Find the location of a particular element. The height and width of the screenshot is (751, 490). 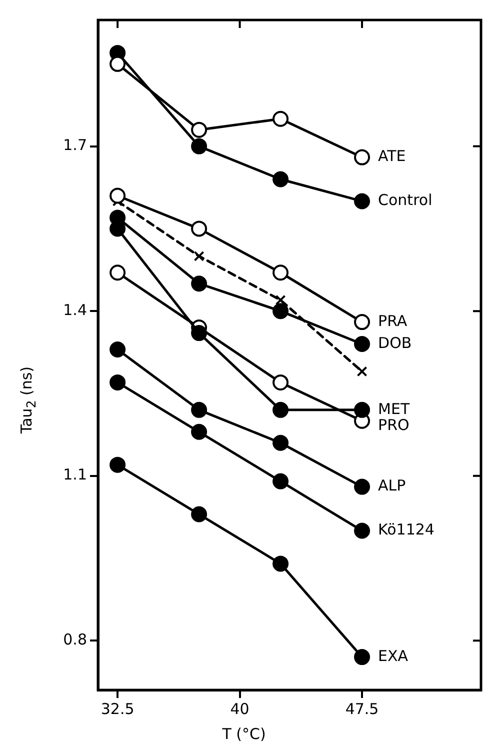

series-label: MET is located at coordinates (394, 409).